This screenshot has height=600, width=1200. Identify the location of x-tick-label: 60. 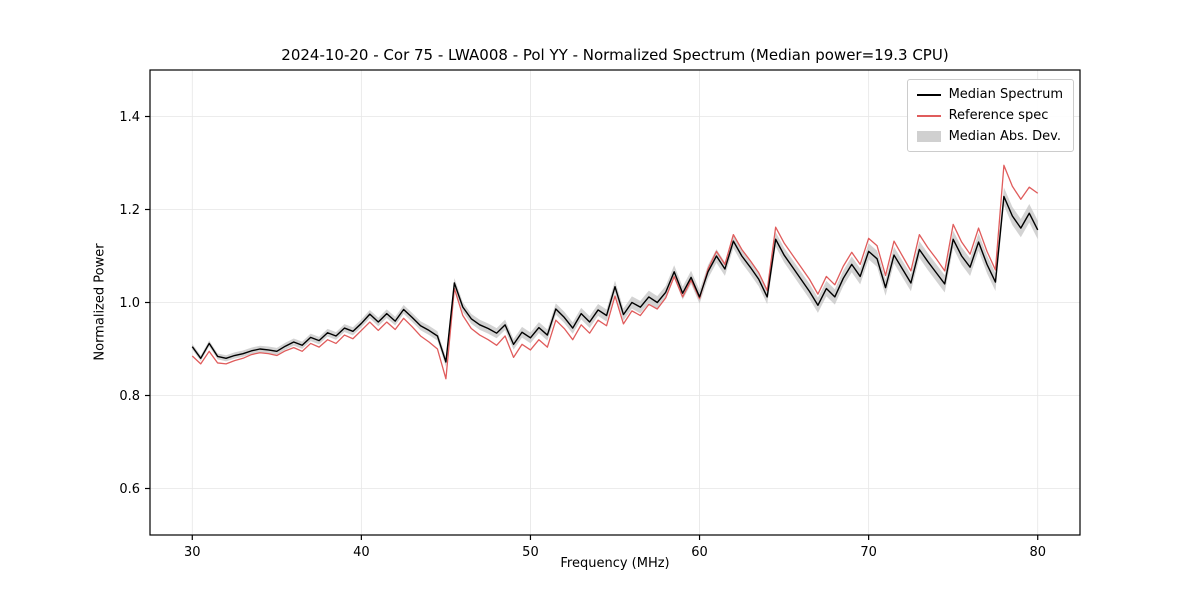
(699, 552).